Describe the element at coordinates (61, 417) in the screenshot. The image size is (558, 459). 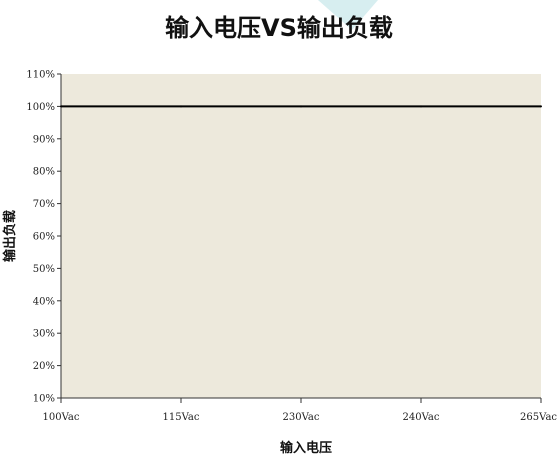
I see `x-tick-label: 100Vac` at that location.